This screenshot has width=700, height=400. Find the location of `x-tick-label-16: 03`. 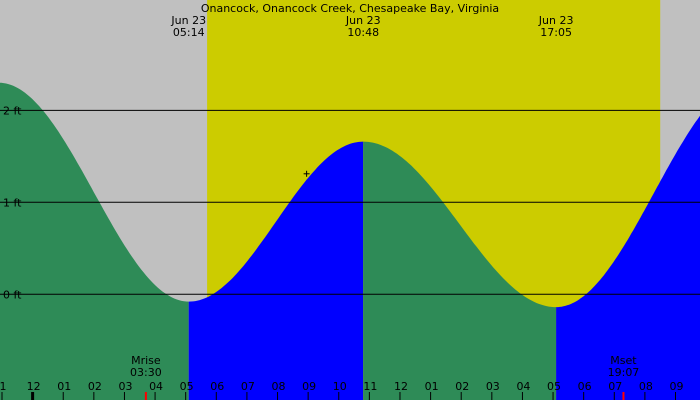

x-tick-label-16: 03 is located at coordinates (493, 386).